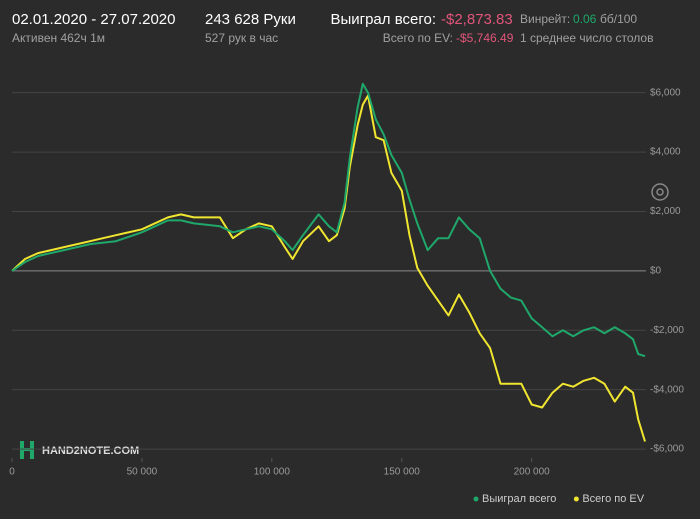 This screenshot has height=519, width=700. I want to click on won-value: -$2,873.83, so click(477, 19).